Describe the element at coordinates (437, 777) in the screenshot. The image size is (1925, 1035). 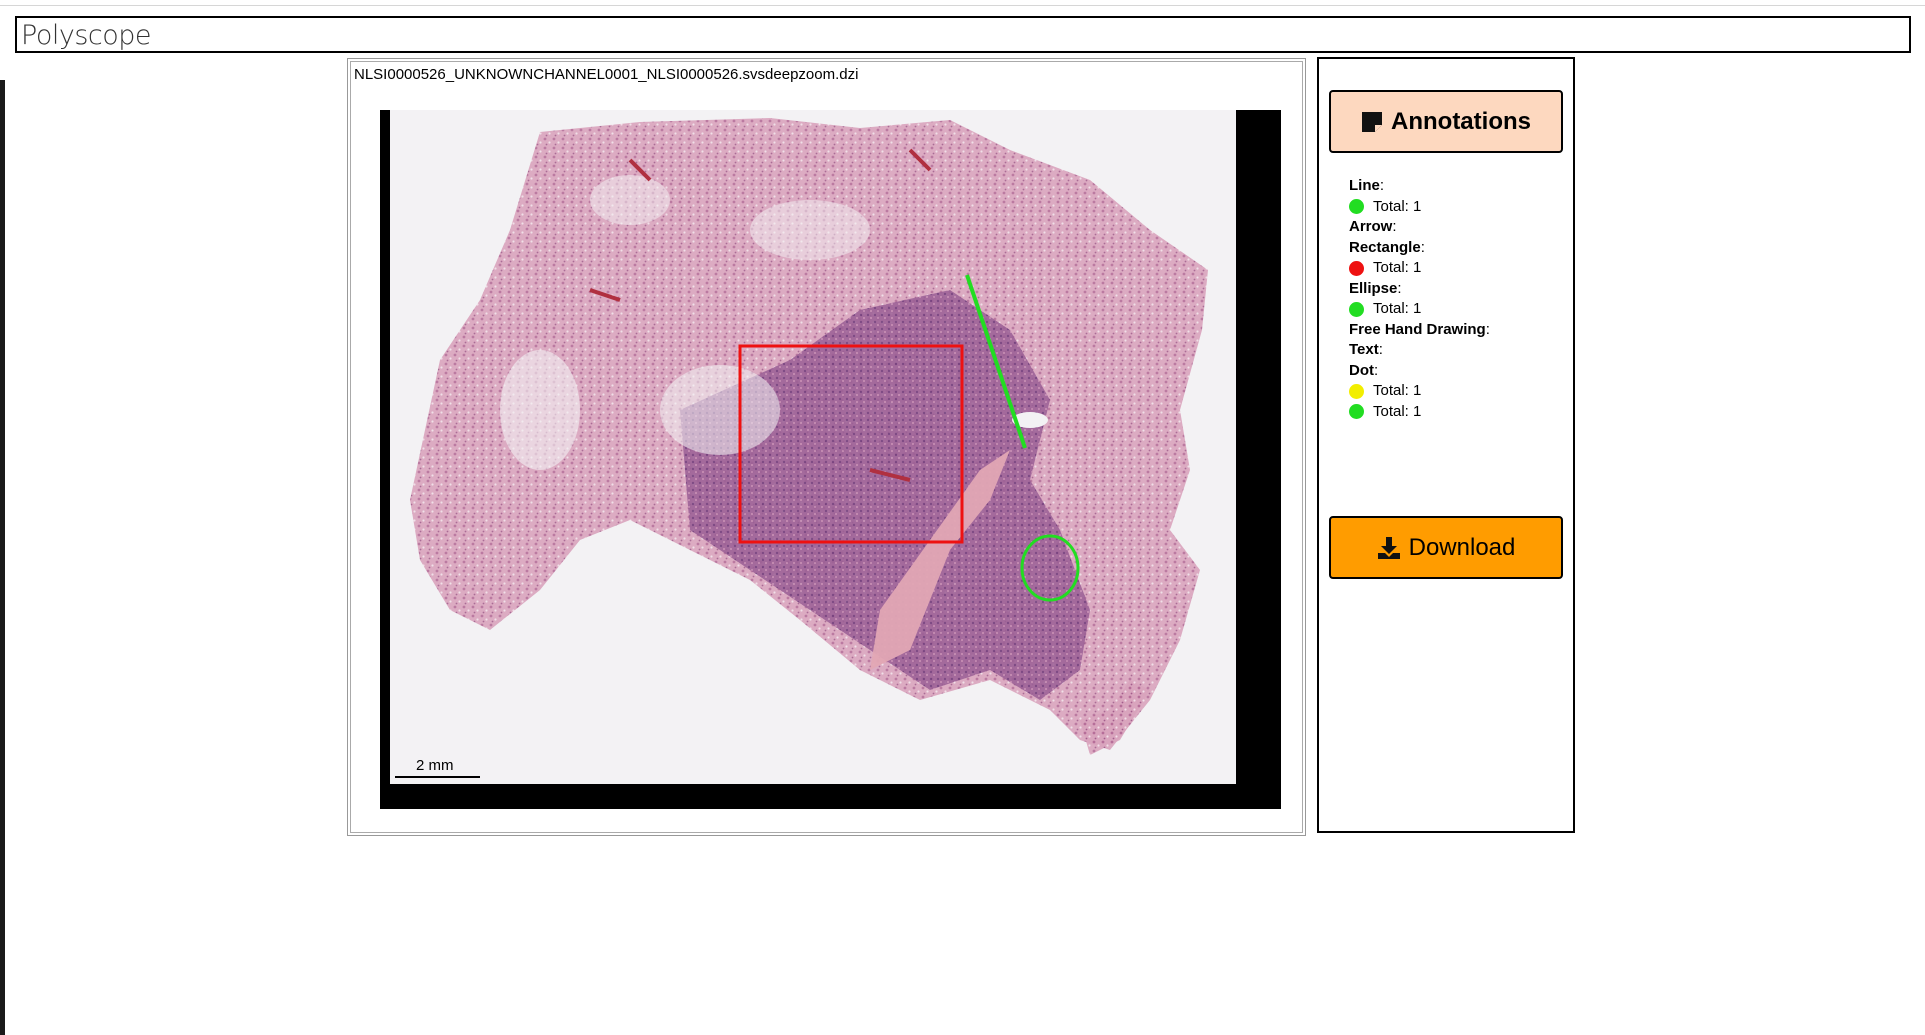
I see `scale-bar` at that location.